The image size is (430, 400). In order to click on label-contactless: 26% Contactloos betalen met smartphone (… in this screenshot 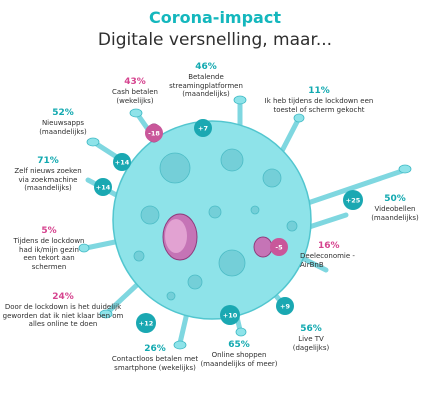, I will do `click(155, 358)`.